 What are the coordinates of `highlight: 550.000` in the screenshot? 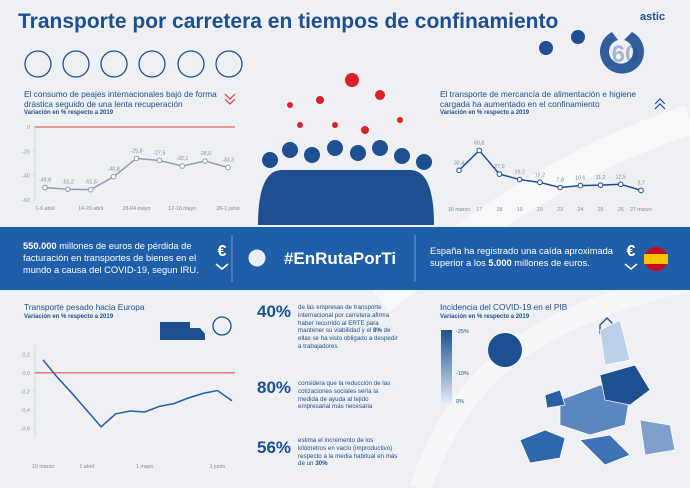 It's located at (40, 246).